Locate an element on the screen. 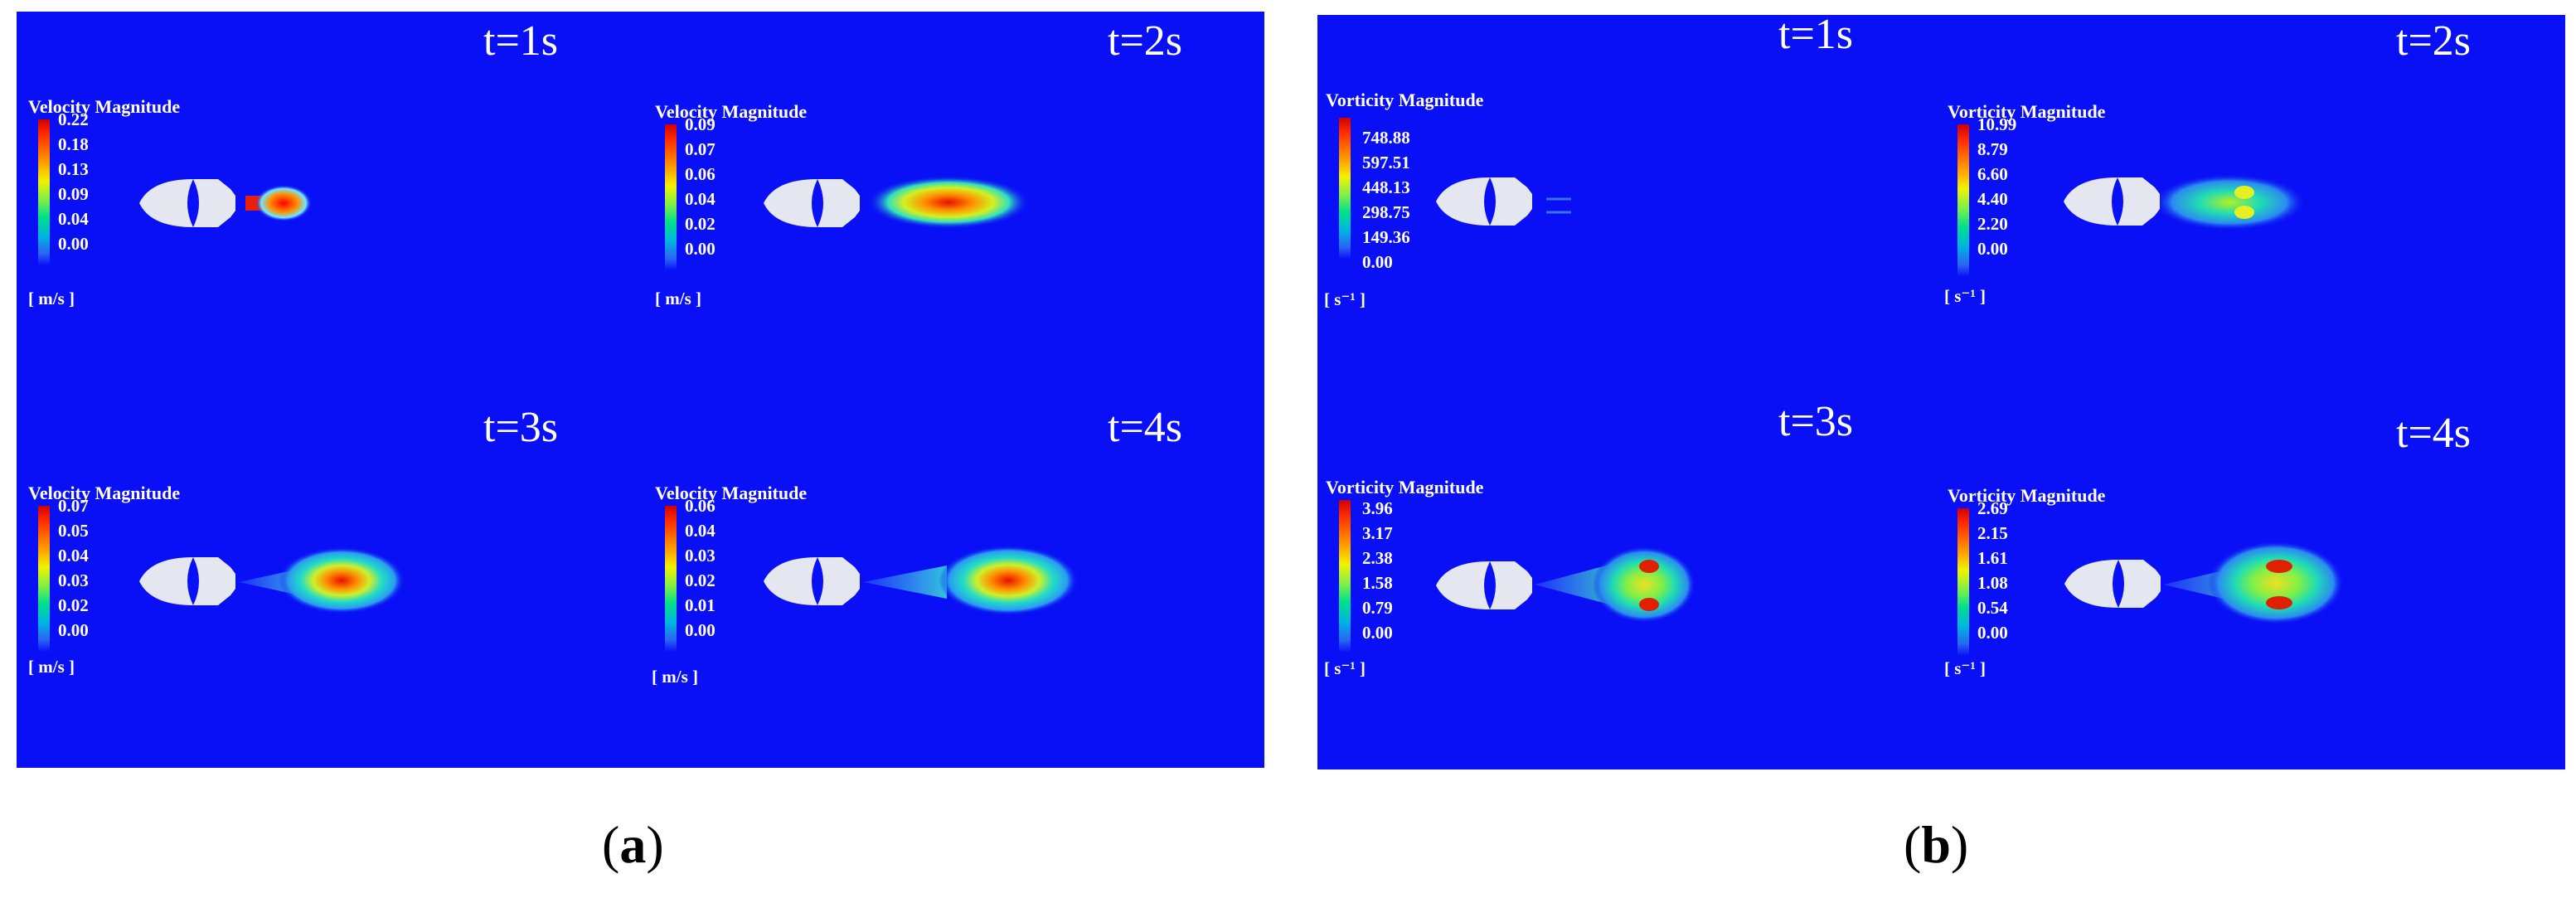 The image size is (2576, 898). colorbar-tick: 748.88 is located at coordinates (1386, 138).